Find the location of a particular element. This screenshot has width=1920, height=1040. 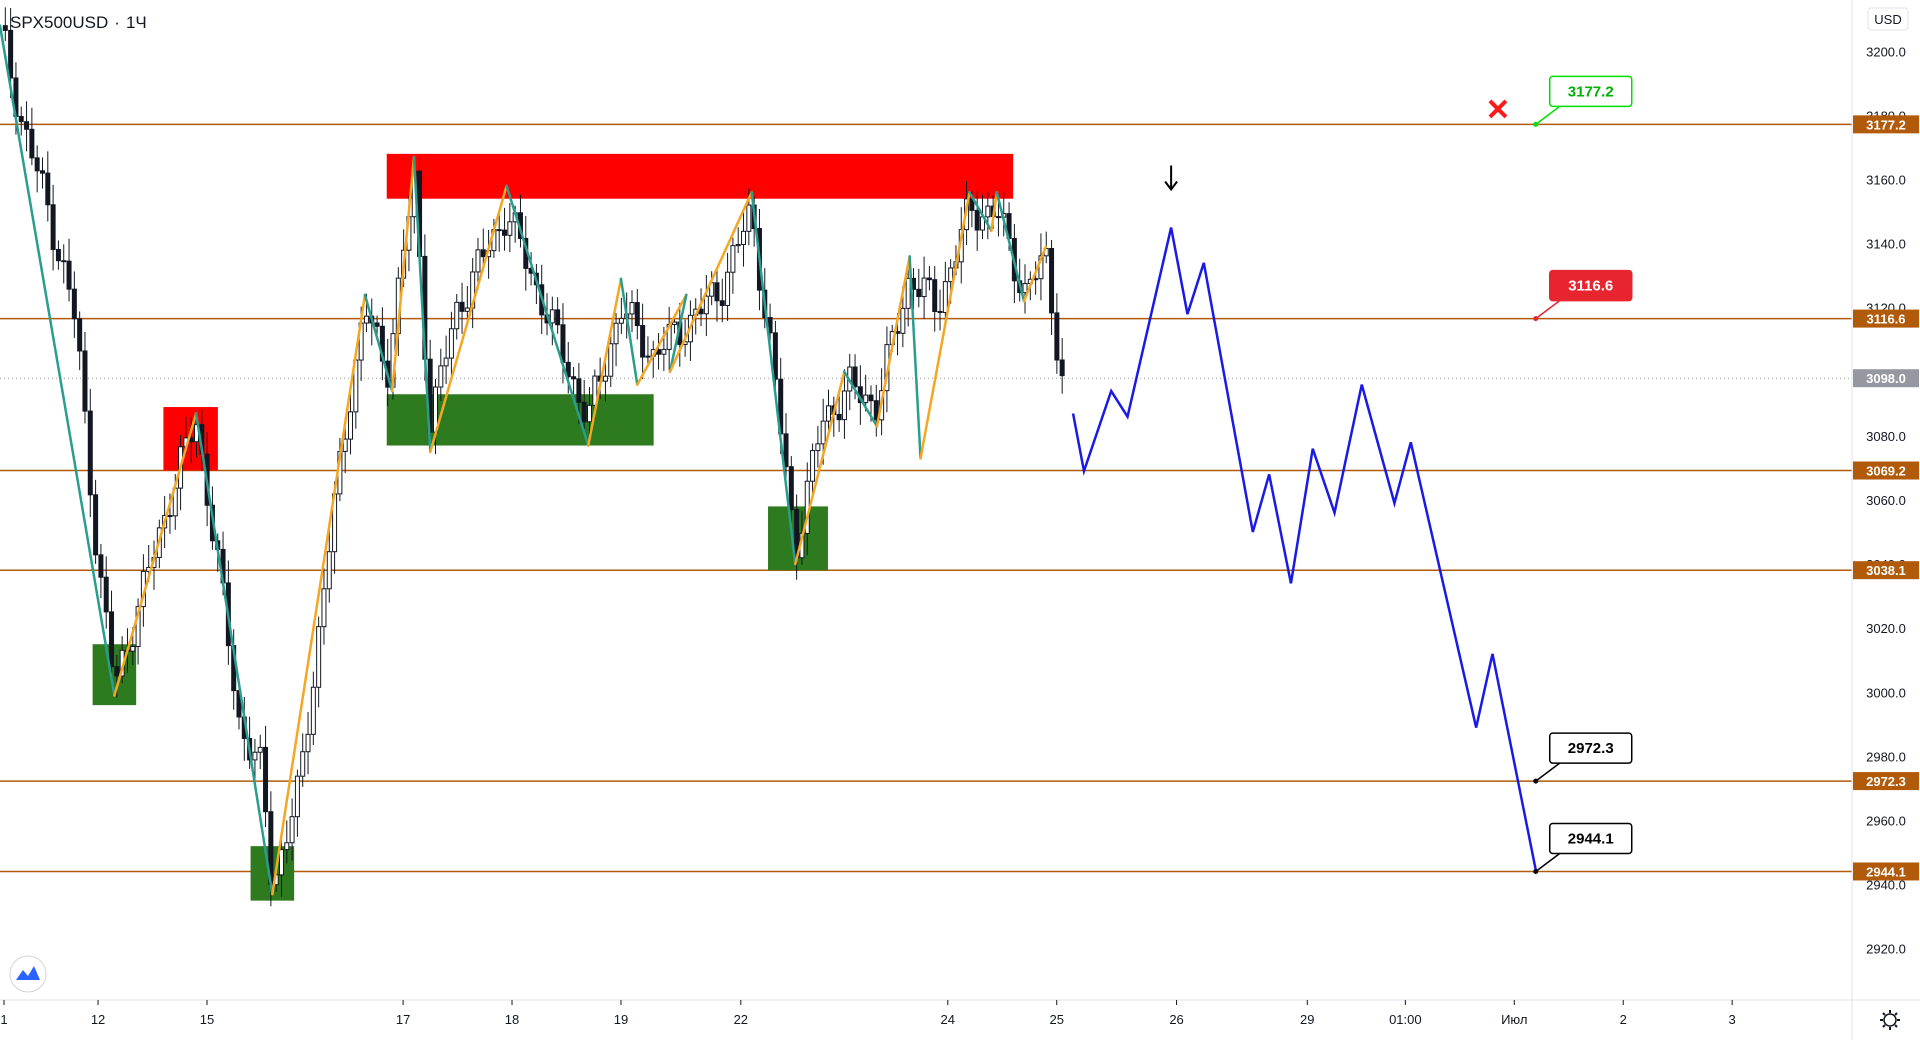

time-axis: 1 12 15 17 18 19 22 24 25 26 29 01:00 Июл 2 3 is located at coordinates (868, 1013).